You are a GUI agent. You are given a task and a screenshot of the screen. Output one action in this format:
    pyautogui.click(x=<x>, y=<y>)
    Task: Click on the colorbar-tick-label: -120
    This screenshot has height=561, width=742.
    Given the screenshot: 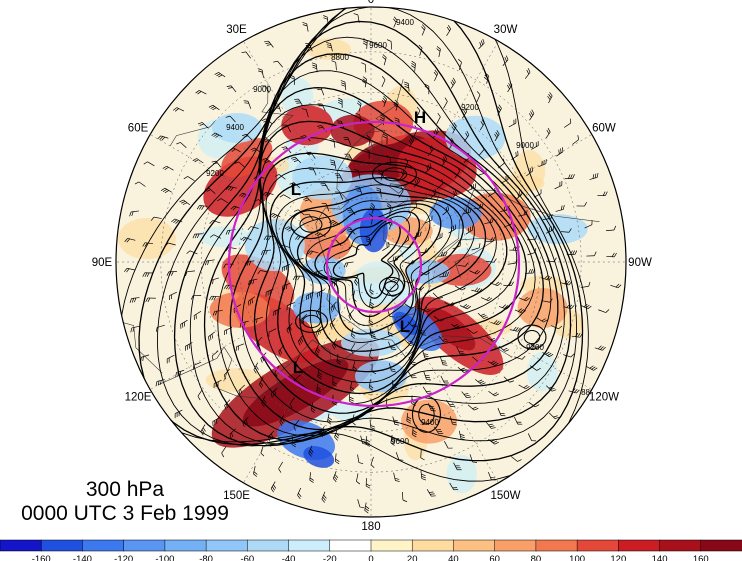 What is the action you would take?
    pyautogui.click(x=123, y=557)
    